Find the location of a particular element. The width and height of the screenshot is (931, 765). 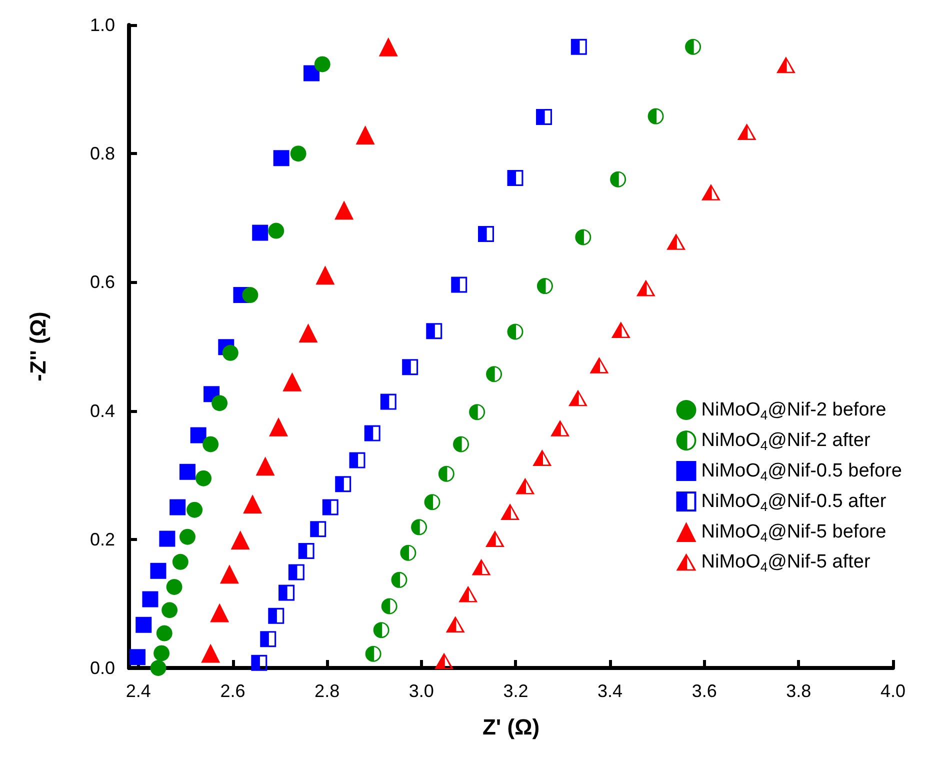

y-tick-label: 0.6 is located at coordinates (102, 282).